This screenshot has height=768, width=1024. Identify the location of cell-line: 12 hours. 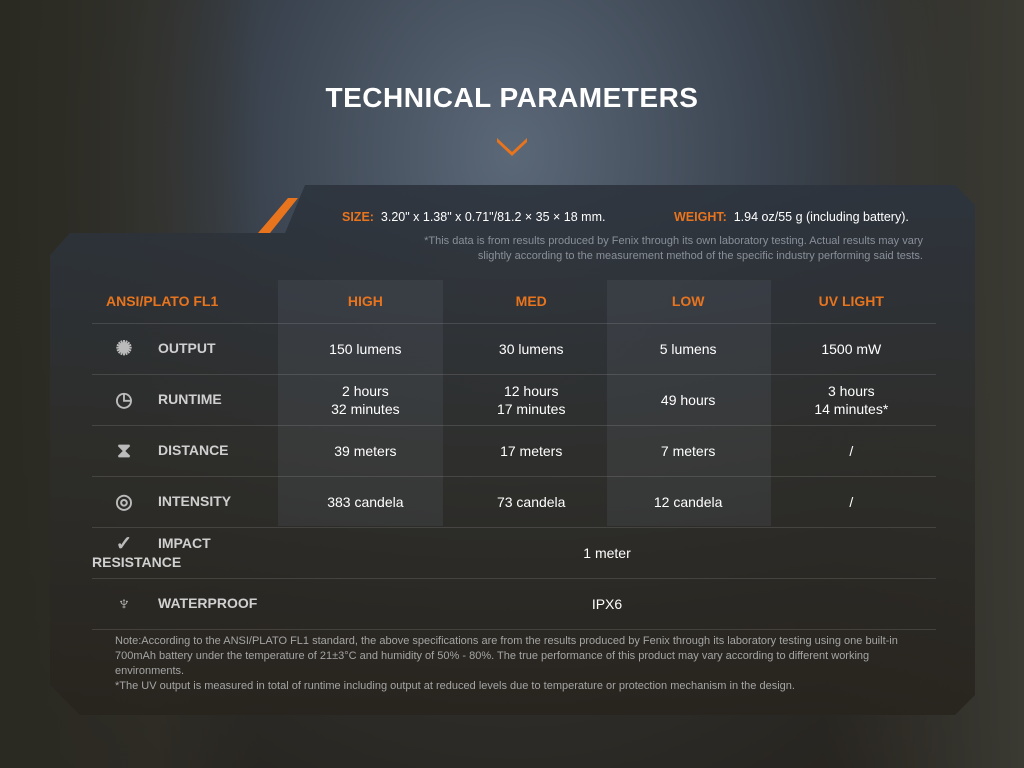
(531, 390).